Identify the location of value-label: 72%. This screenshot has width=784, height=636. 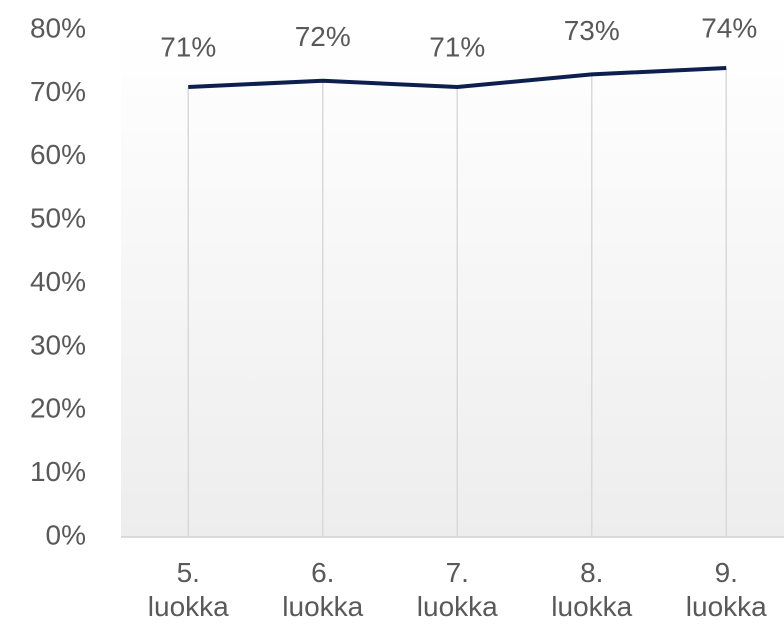
(323, 36).